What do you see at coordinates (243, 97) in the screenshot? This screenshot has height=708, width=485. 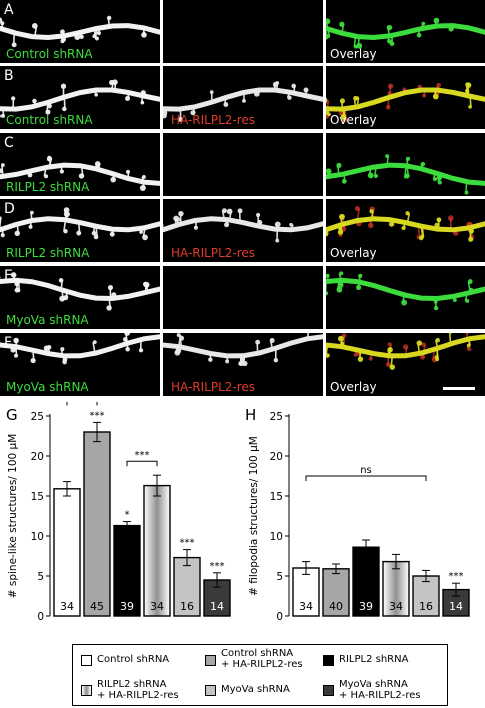 I see `micrograph-b-2: HA-RILPL2-res` at bounding box center [243, 97].